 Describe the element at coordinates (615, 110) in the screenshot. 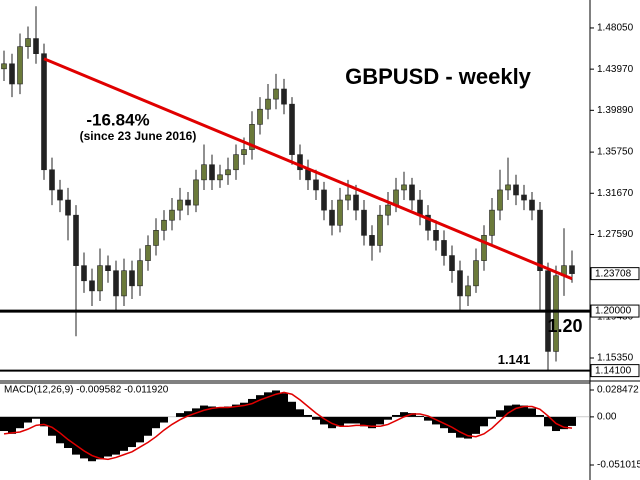

I see `y-tick-label: 1.39890` at that location.